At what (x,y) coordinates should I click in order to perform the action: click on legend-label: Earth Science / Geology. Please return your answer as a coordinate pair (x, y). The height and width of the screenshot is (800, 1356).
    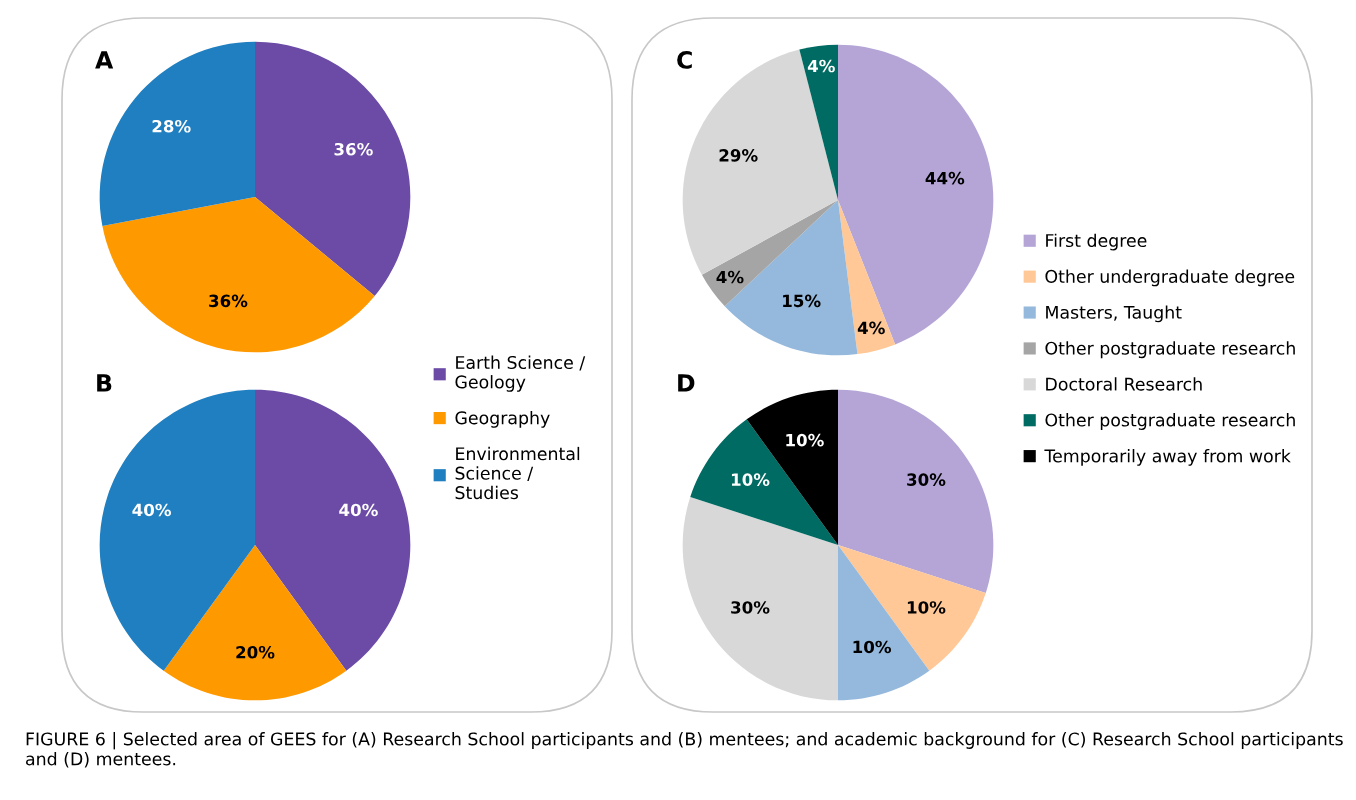
    Looking at the image, I should click on (520, 373).